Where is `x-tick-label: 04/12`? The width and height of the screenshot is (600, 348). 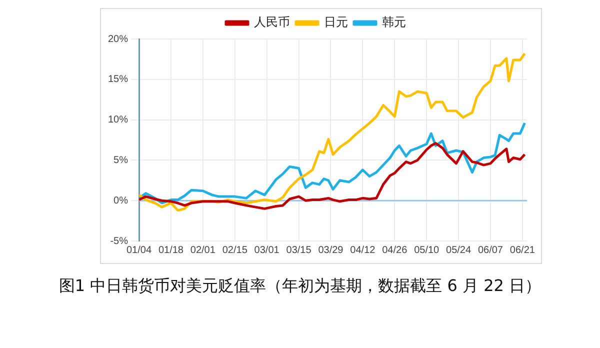 x-tick-label: 04/12 is located at coordinates (363, 250).